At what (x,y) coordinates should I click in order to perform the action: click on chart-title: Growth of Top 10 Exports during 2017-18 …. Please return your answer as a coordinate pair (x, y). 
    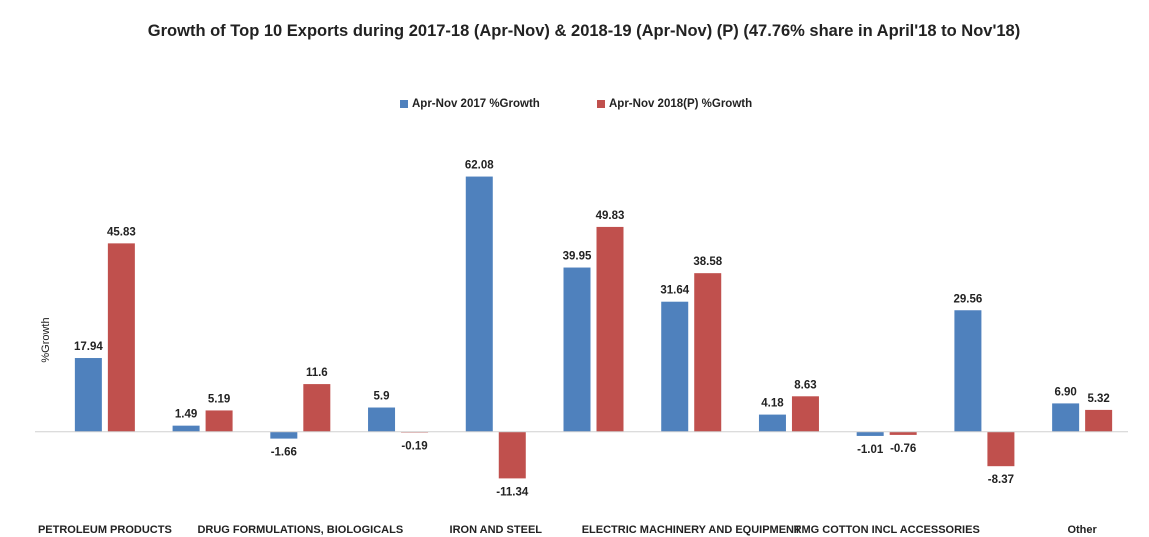
    Looking at the image, I should click on (584, 31).